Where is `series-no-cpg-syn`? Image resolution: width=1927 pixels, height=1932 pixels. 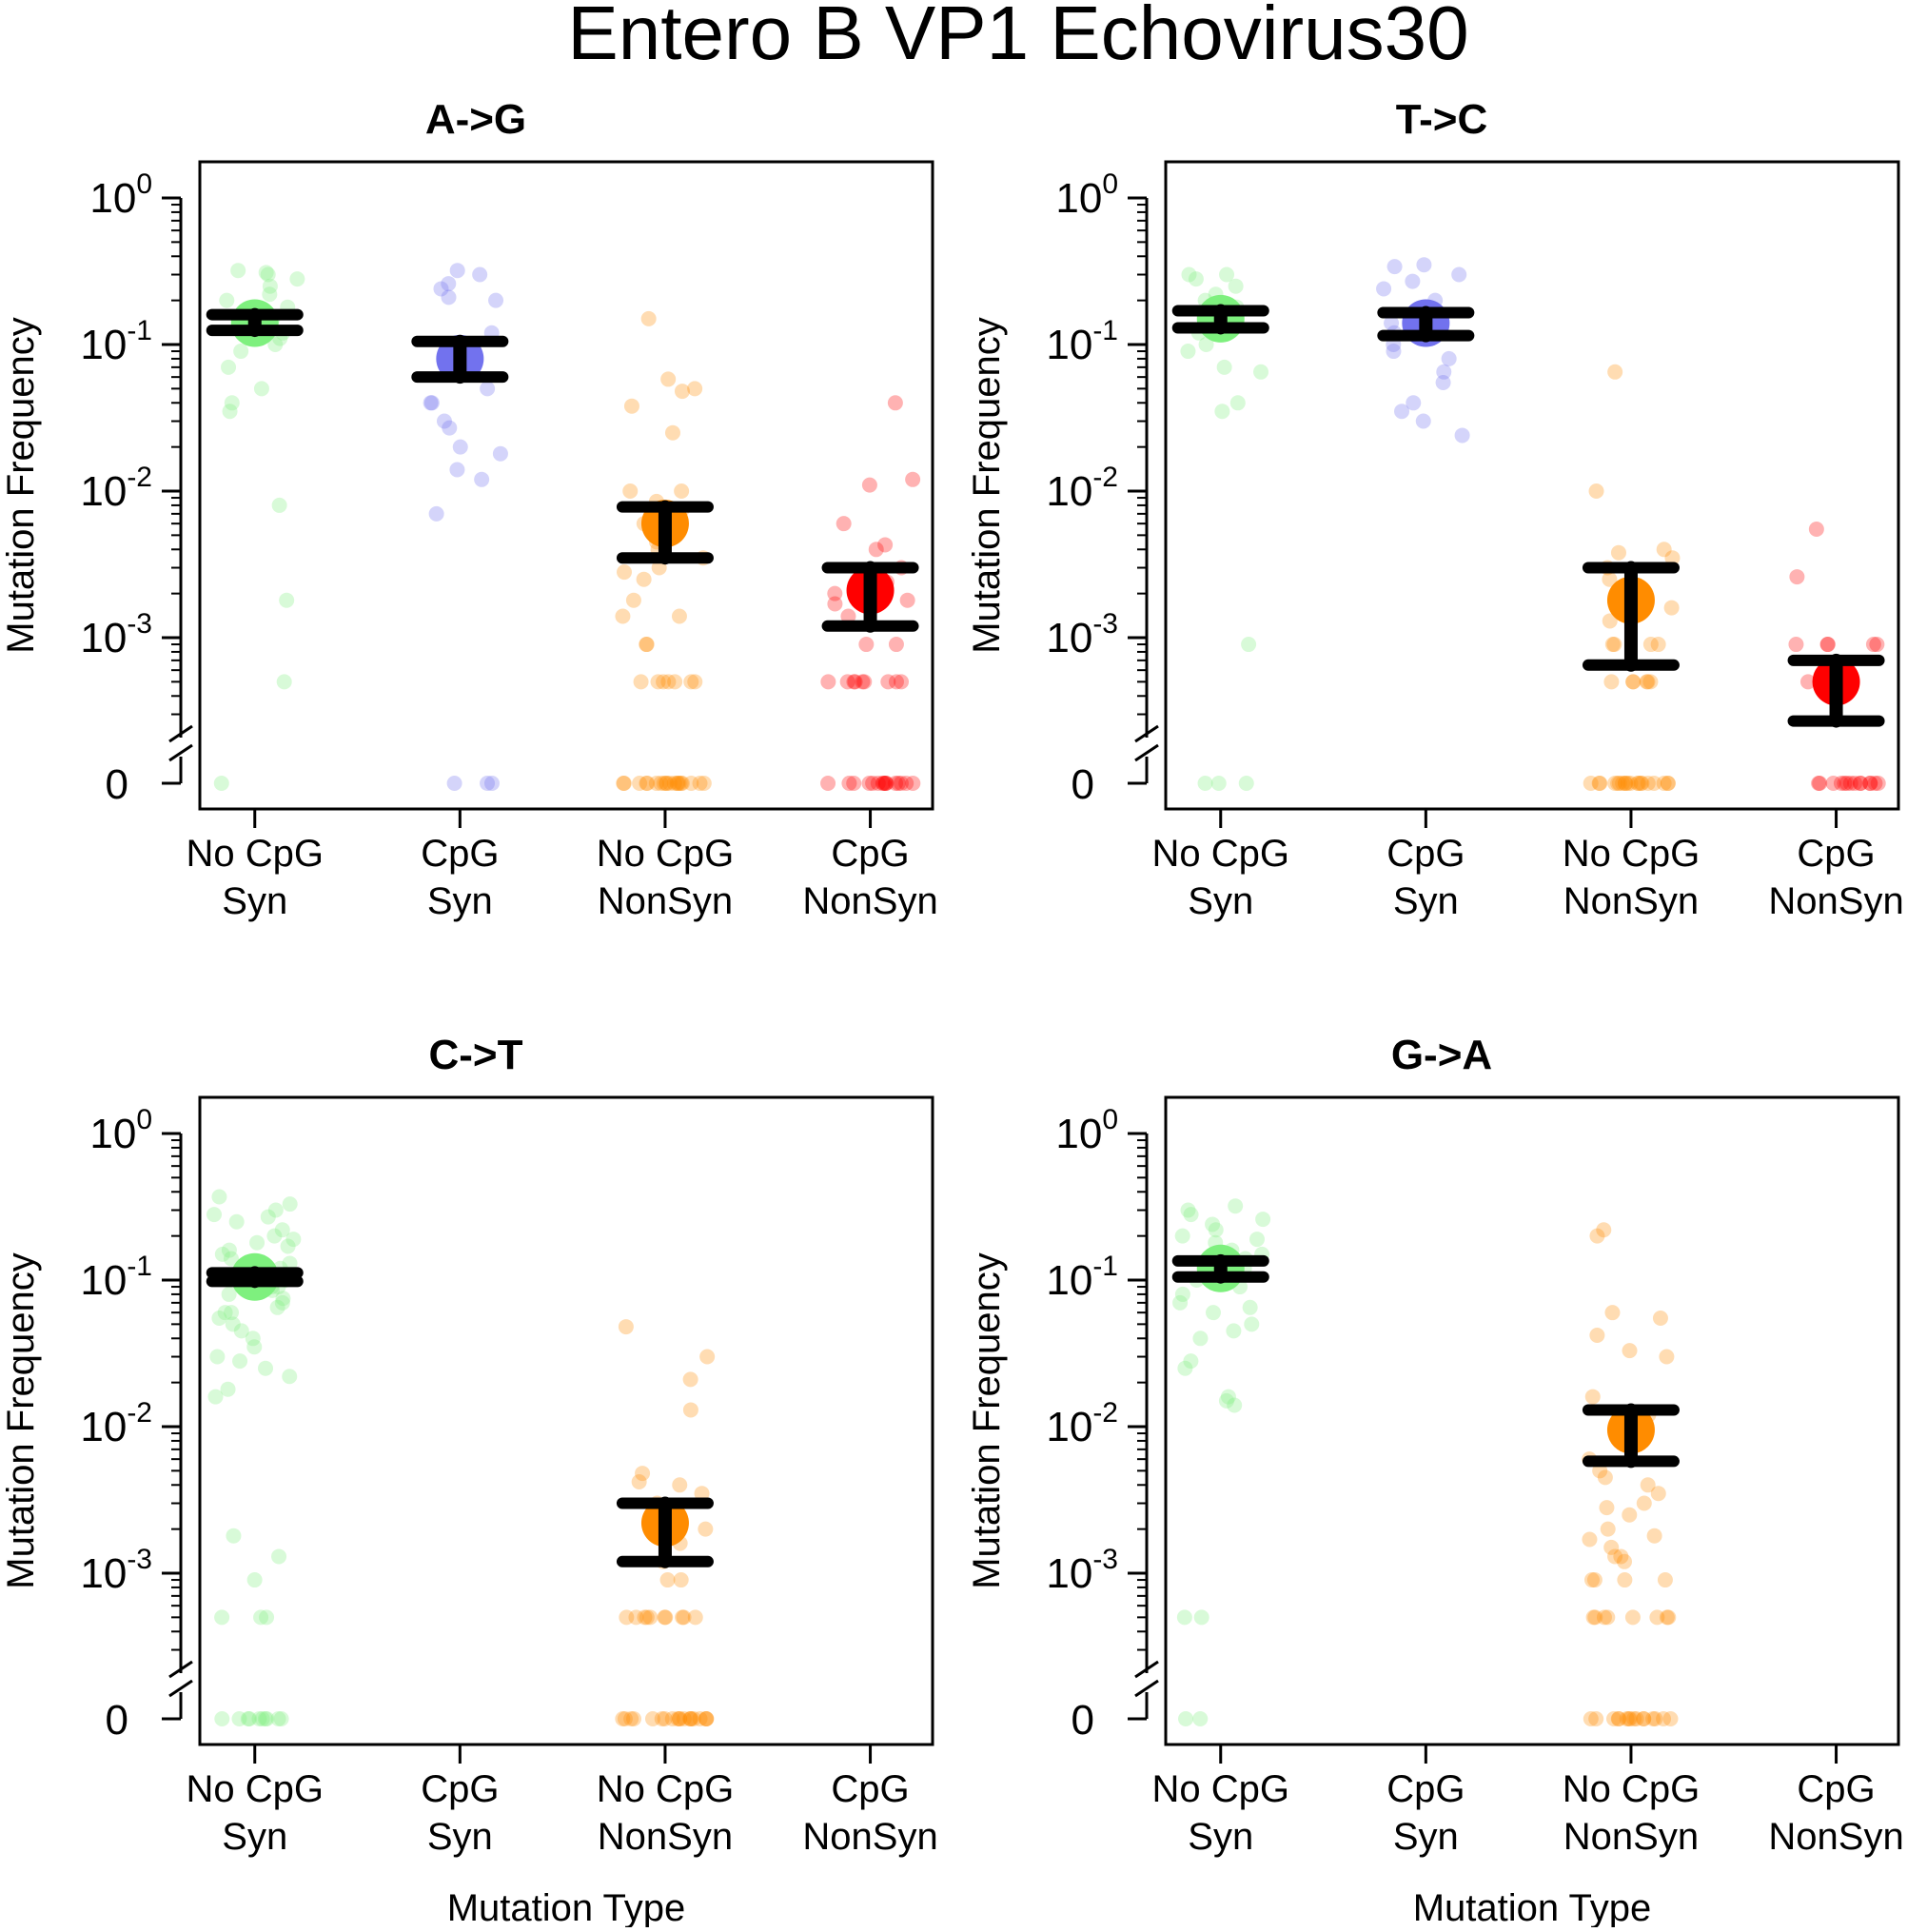 series-no-cpg-syn is located at coordinates (1220, 528).